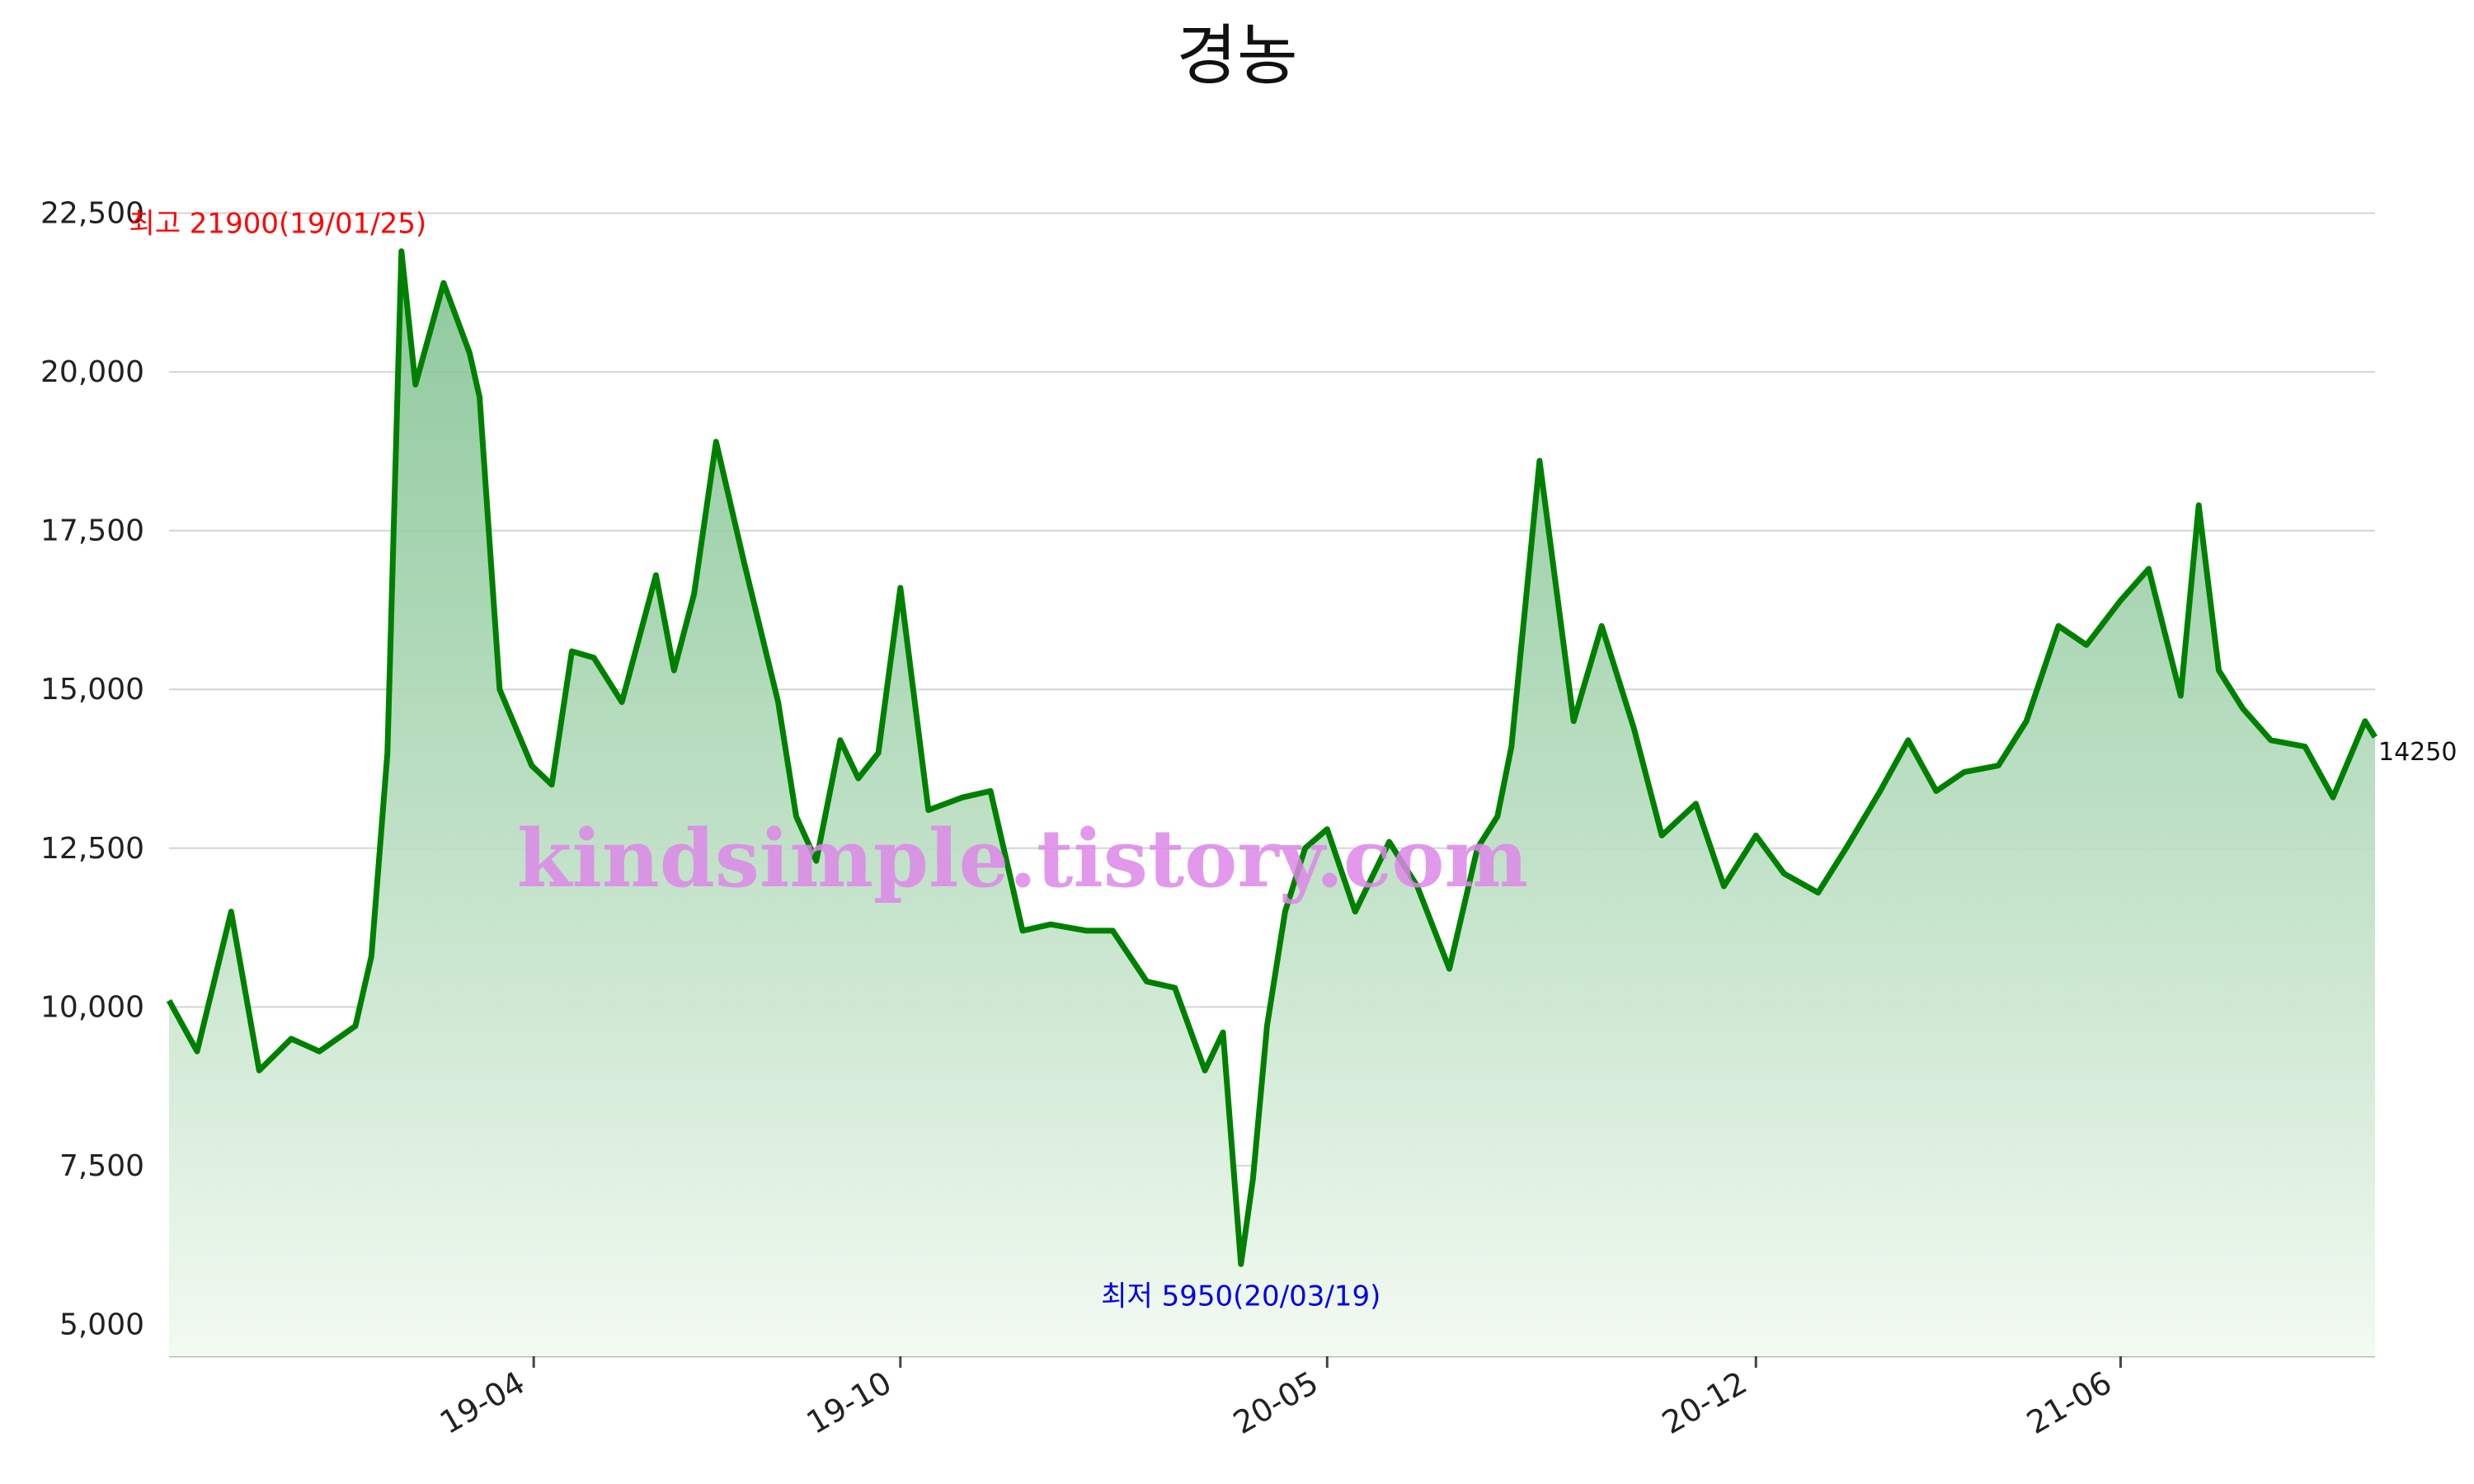 The width and height of the screenshot is (2474, 1484). Describe the element at coordinates (101, 1324) in the screenshot. I see `y-tick-label: 5,000` at that location.